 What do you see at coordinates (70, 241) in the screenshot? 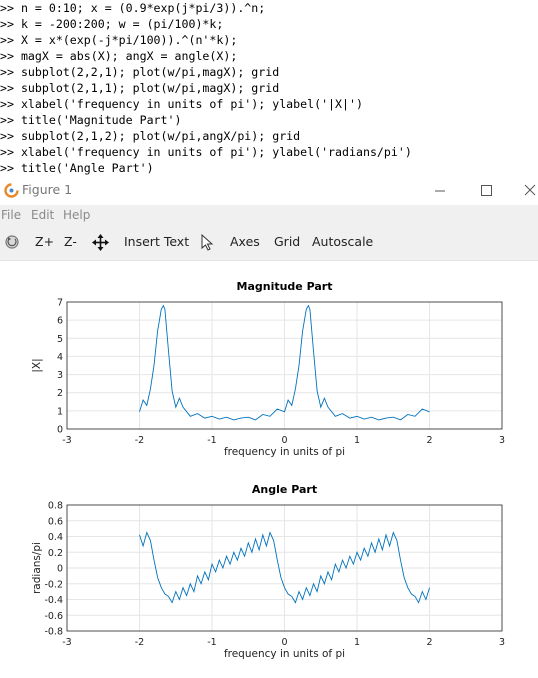
I see `zoom-out-button: Z-` at bounding box center [70, 241].